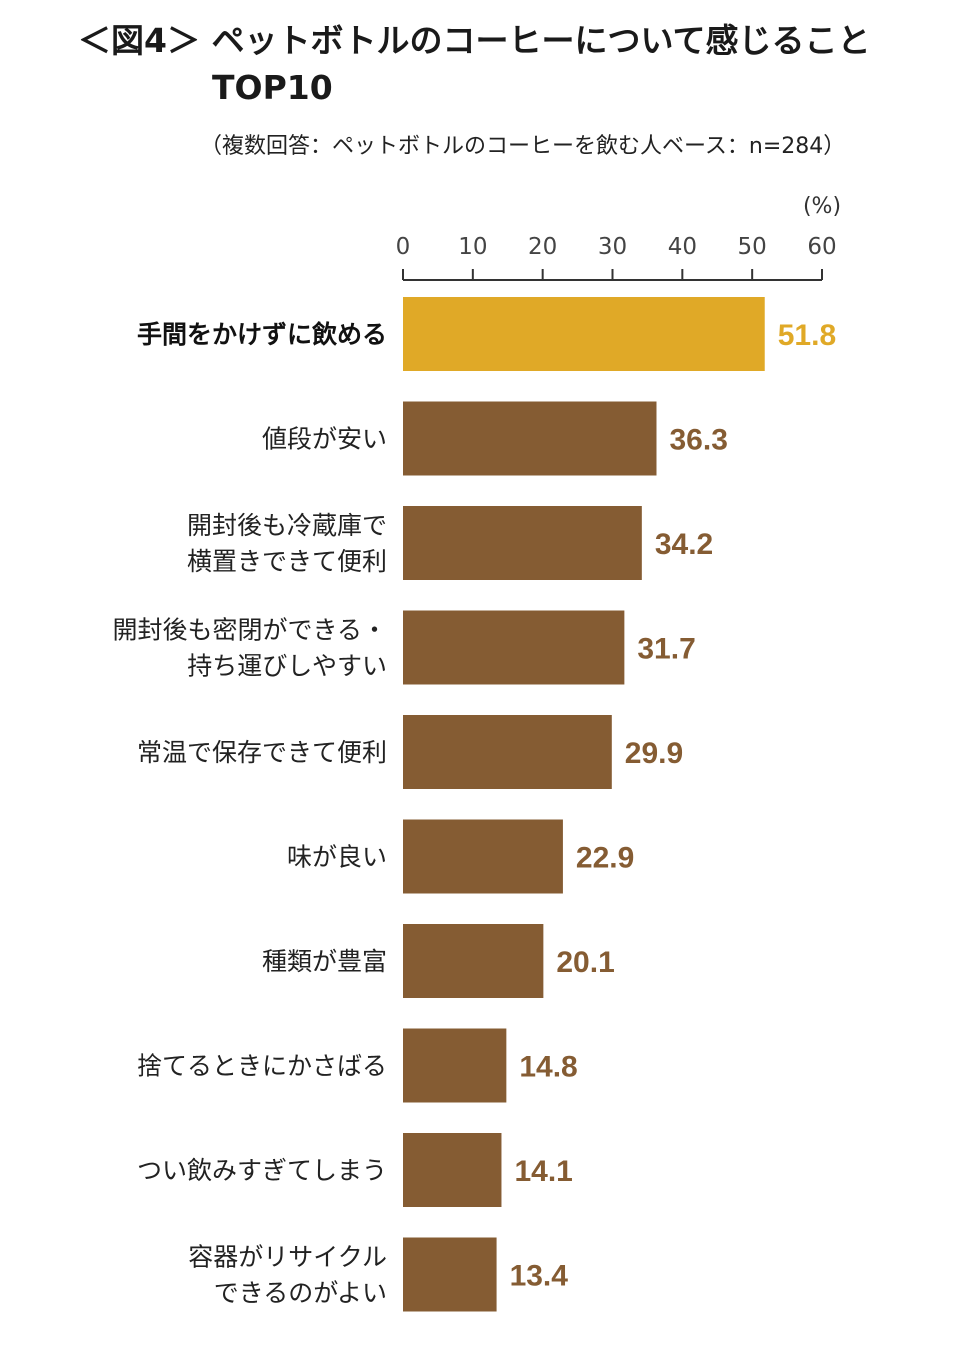  What do you see at coordinates (287, 525) in the screenshot?
I see `category-label: 開封後も冷蔵庫で` at bounding box center [287, 525].